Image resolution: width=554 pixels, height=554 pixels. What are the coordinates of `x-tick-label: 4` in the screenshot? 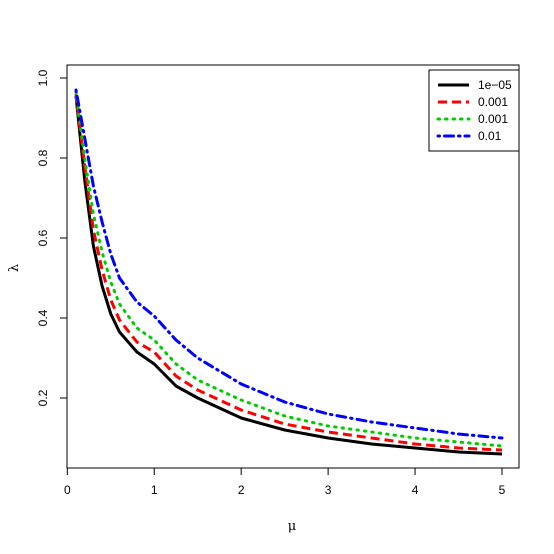 It's located at (415, 490).